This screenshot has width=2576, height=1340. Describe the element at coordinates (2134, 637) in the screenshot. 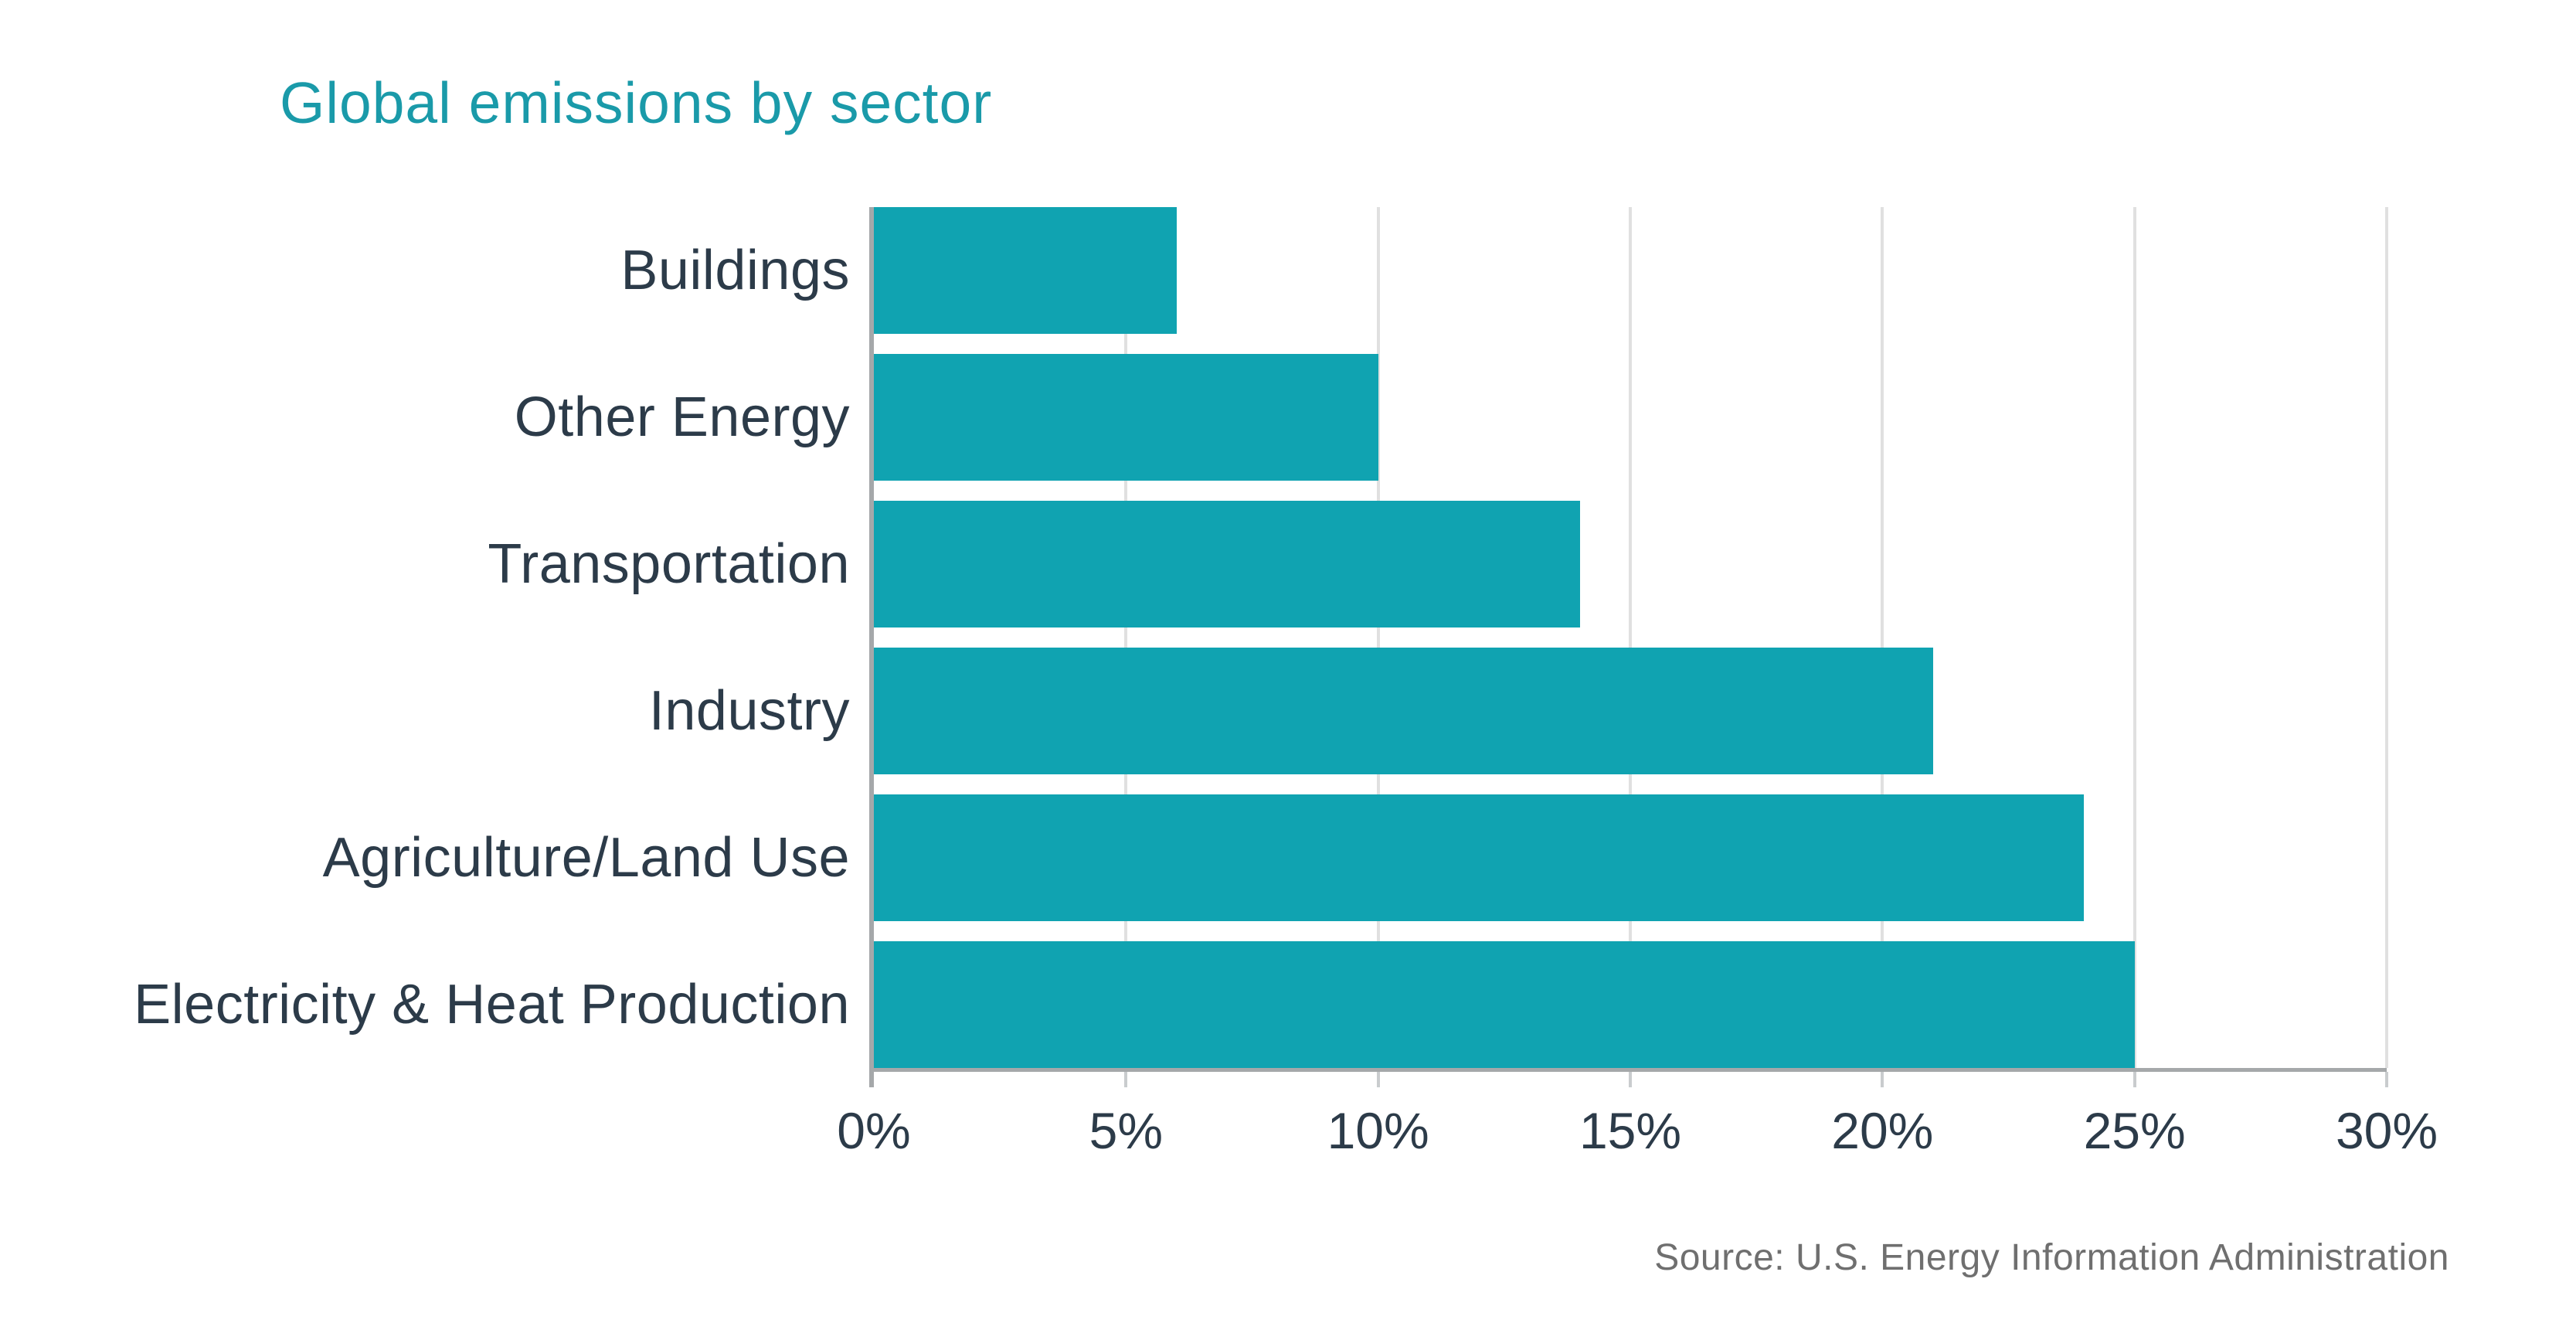

I see `gridline-25%` at that location.